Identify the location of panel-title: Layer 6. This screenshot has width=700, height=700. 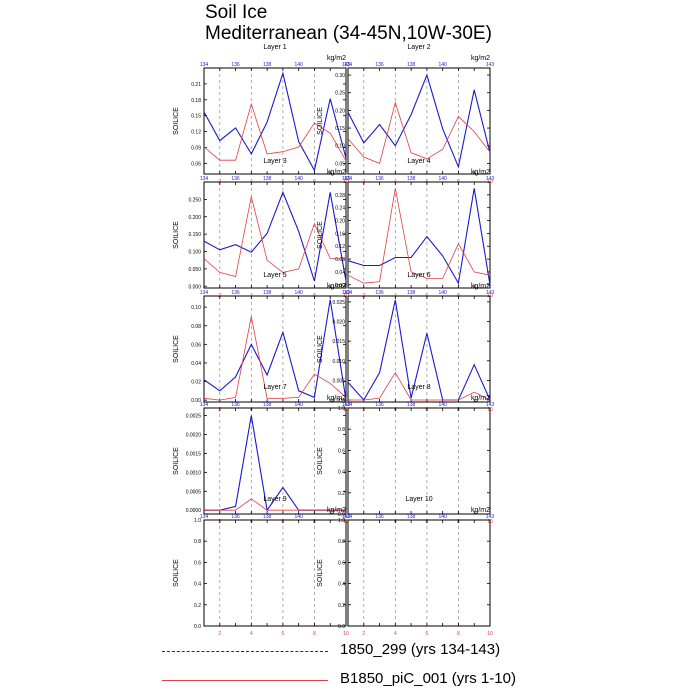
(418, 275).